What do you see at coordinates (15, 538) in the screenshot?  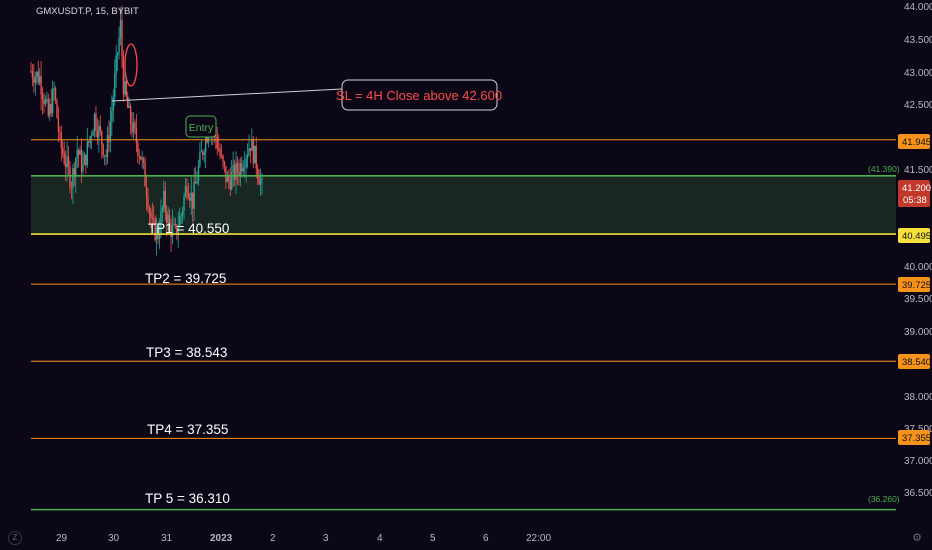 I see `tradingview-logo-icon: Z` at bounding box center [15, 538].